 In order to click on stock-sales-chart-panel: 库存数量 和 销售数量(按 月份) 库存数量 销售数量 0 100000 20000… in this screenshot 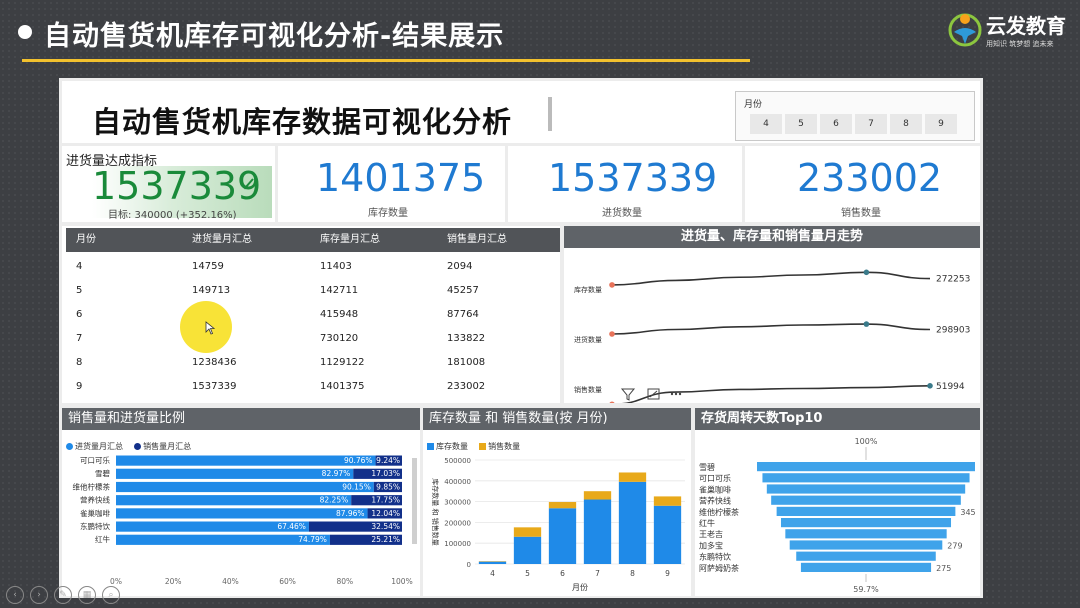, I will do `click(557, 502)`.